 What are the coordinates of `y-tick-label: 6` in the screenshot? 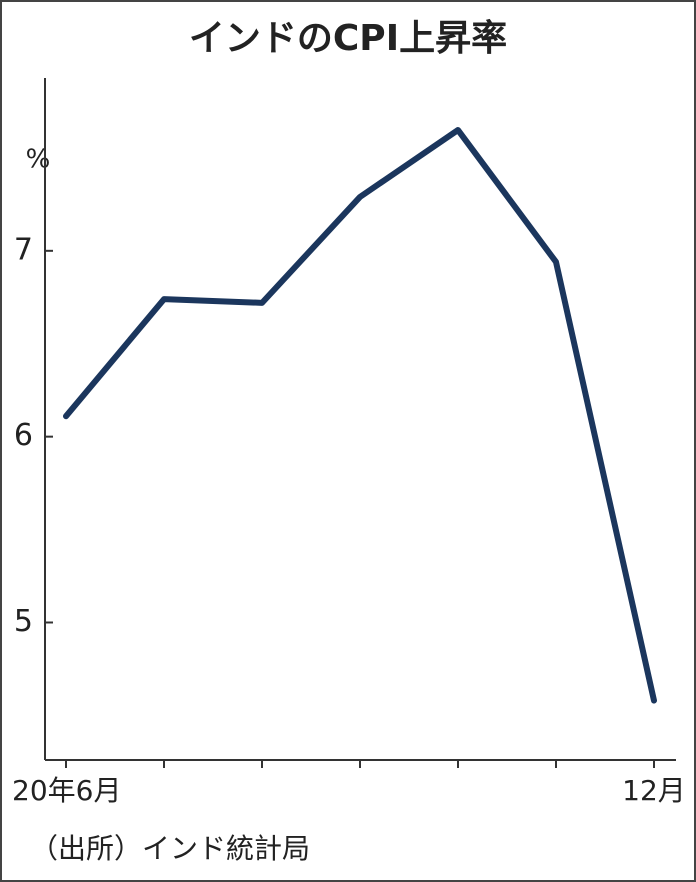 It's located at (23, 435).